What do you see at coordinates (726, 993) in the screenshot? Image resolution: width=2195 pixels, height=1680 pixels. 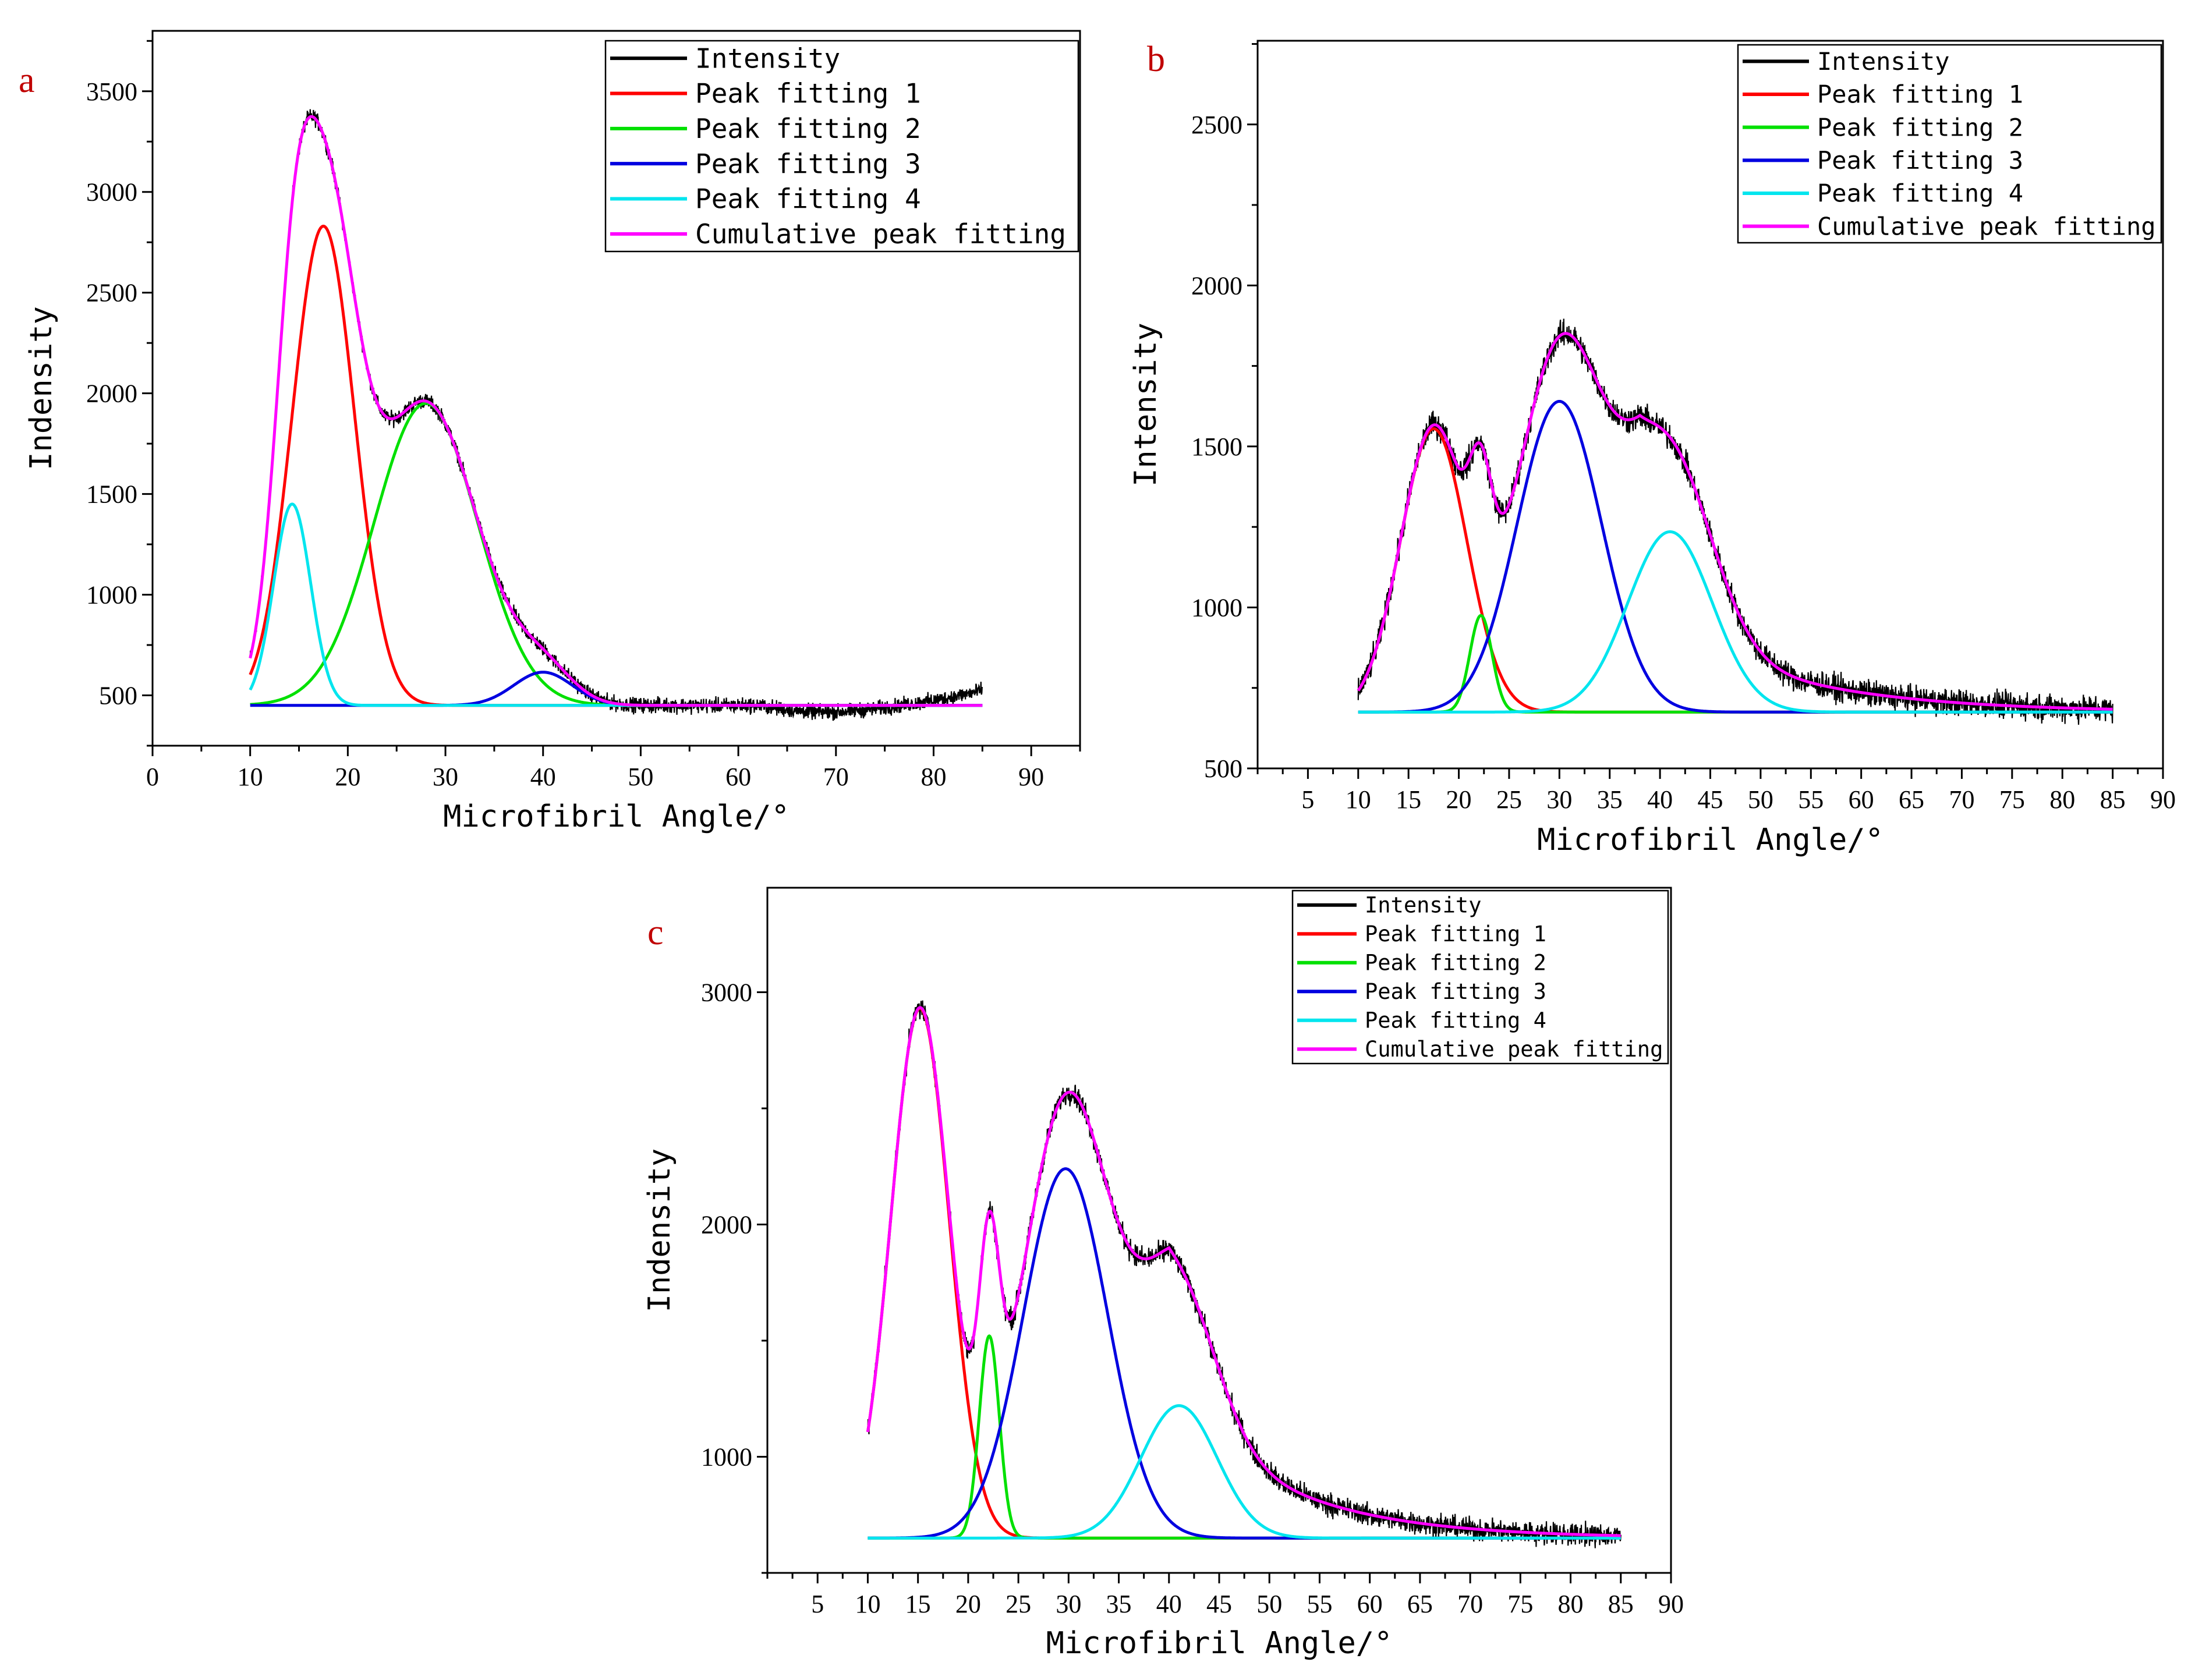 I see `y-tick-label: 3000` at bounding box center [726, 993].